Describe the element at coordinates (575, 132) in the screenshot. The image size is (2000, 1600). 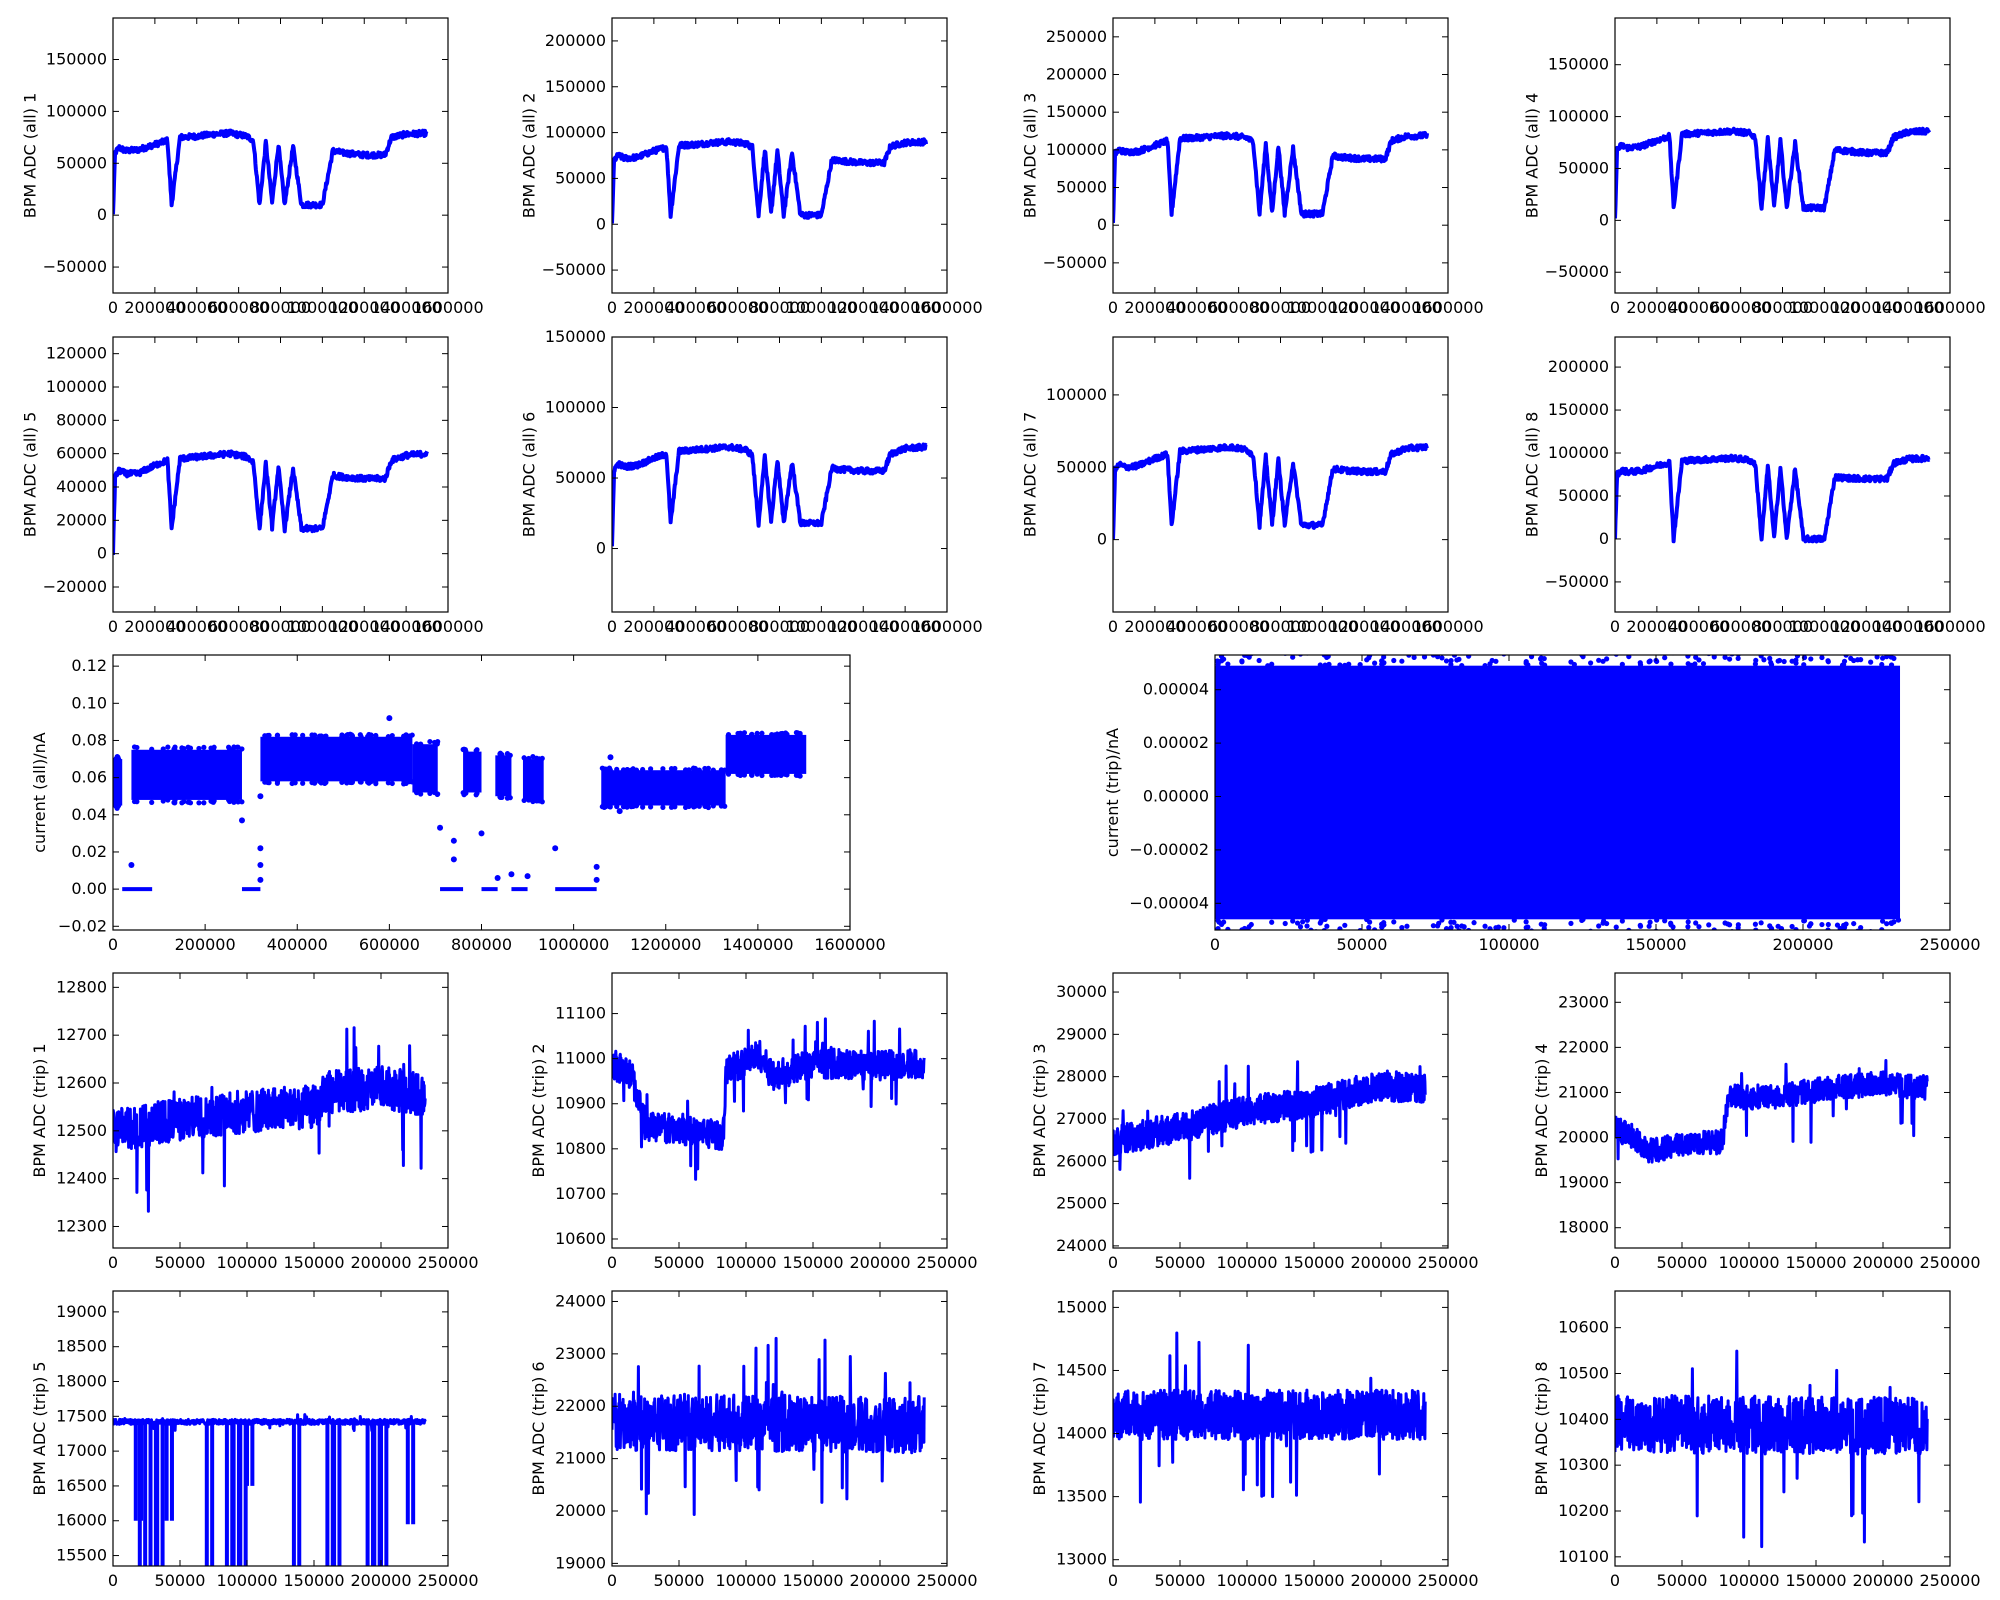
I see `y-tick-label: 100000` at that location.